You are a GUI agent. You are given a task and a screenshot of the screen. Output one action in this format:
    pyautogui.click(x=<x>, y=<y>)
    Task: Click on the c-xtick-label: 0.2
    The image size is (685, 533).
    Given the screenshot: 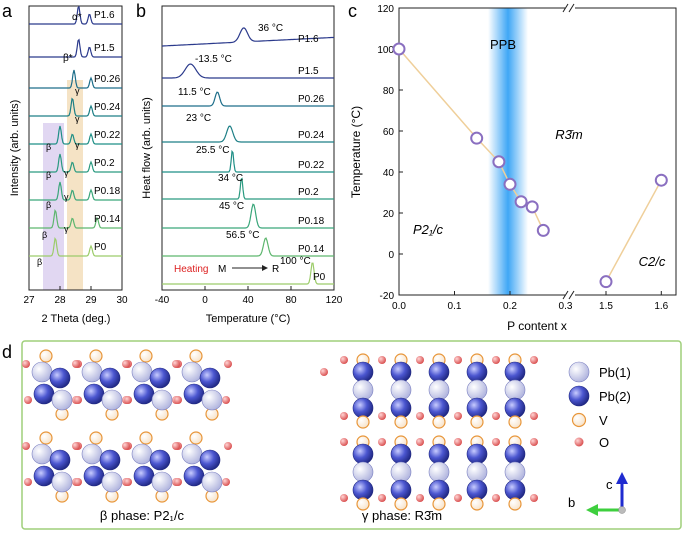 What is the action you would take?
    pyautogui.click(x=510, y=306)
    